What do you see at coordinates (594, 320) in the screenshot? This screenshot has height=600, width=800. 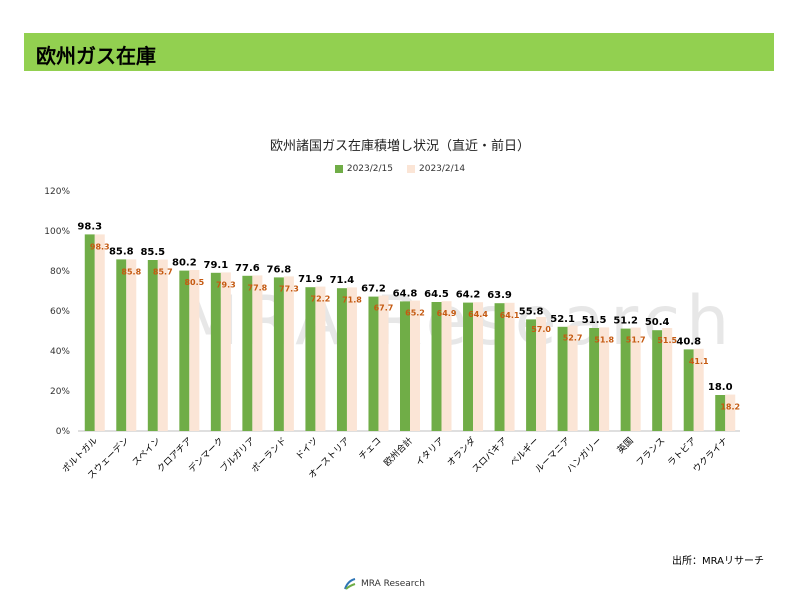 I see `data-label-series-1: 51.5` at bounding box center [594, 320].